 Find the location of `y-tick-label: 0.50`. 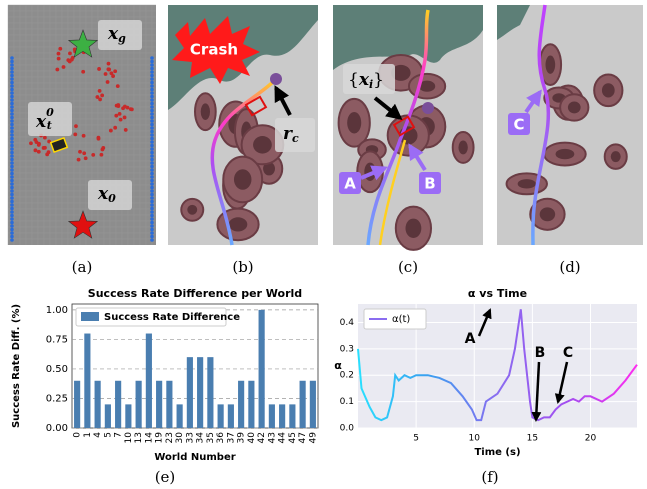

y-tick-label: 0.50 is located at coordinates (57, 369).